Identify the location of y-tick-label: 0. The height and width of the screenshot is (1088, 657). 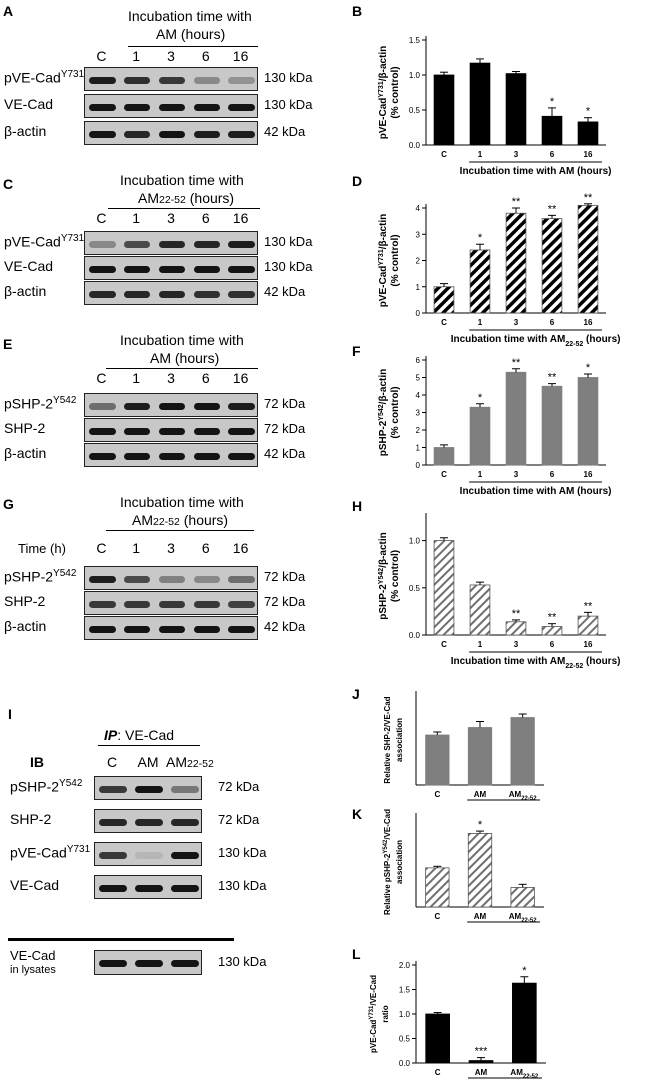
(418, 465).